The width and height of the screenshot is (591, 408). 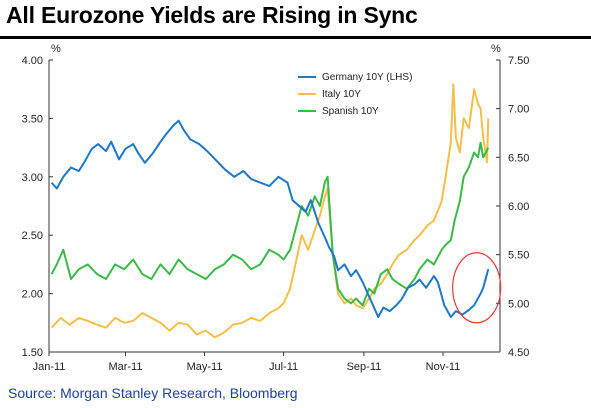 I want to click on x-tick-label: Sep-11, so click(x=364, y=367).